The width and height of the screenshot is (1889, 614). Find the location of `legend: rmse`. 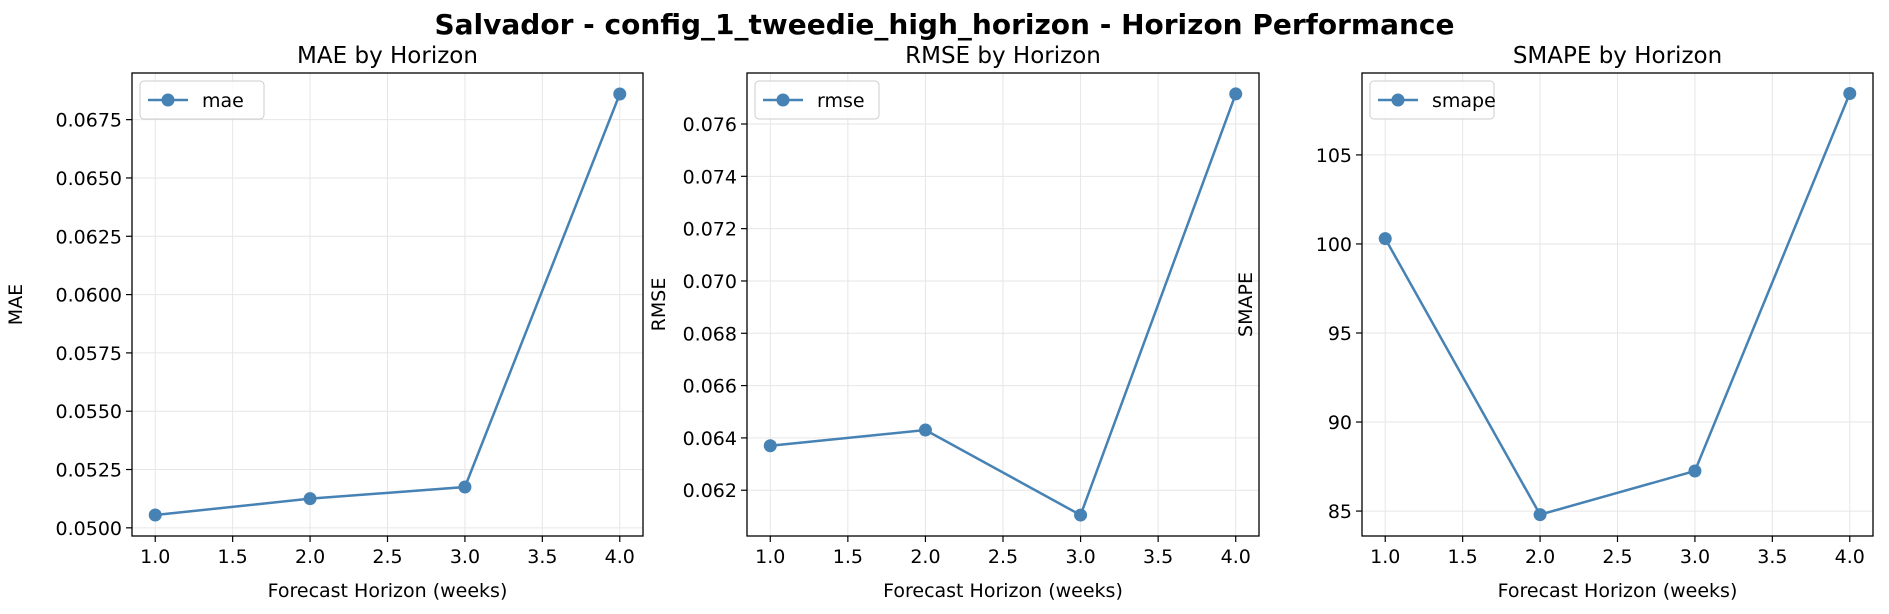

legend: rmse is located at coordinates (817, 100).